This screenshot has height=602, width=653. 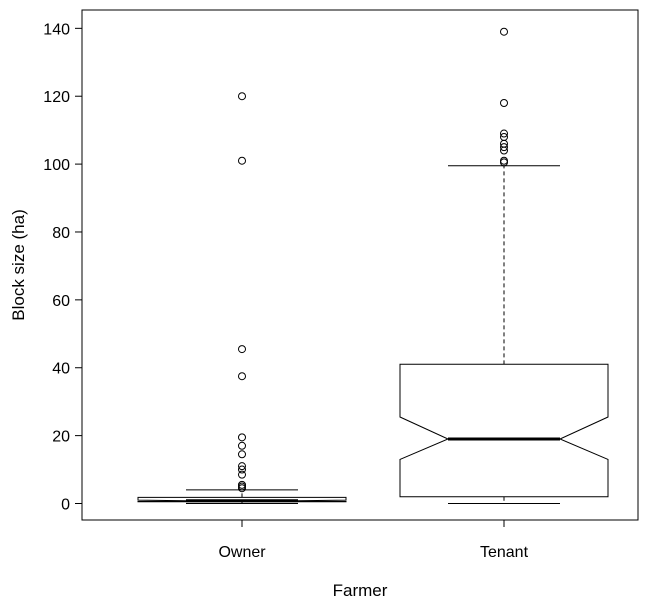 What do you see at coordinates (360, 590) in the screenshot?
I see `x-axis-title: Farmer` at bounding box center [360, 590].